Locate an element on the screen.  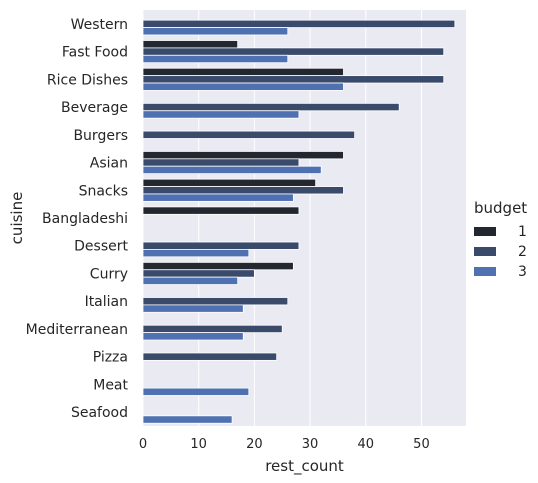
y-tick-label: Fast Food is located at coordinates (95, 53).